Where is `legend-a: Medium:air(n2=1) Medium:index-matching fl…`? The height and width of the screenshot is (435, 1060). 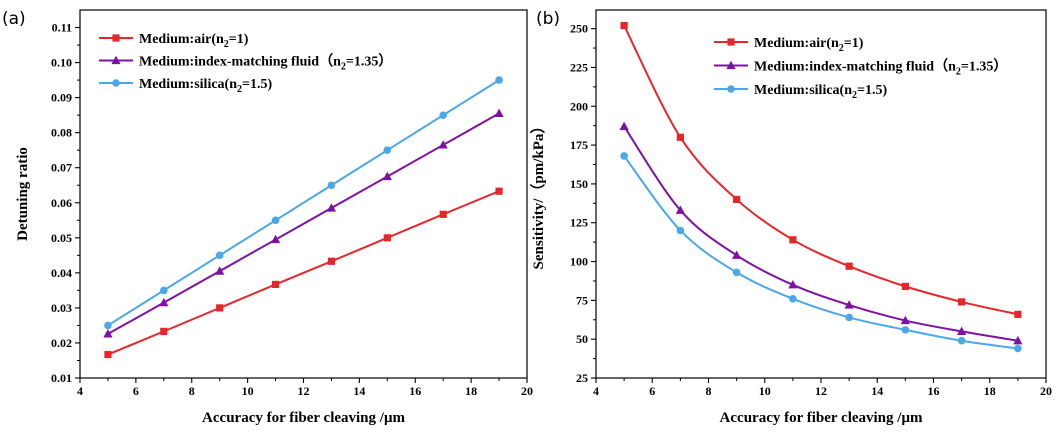
legend-a: Medium:air(n2=1) Medium:index-matching fl… is located at coordinates (245, 63).